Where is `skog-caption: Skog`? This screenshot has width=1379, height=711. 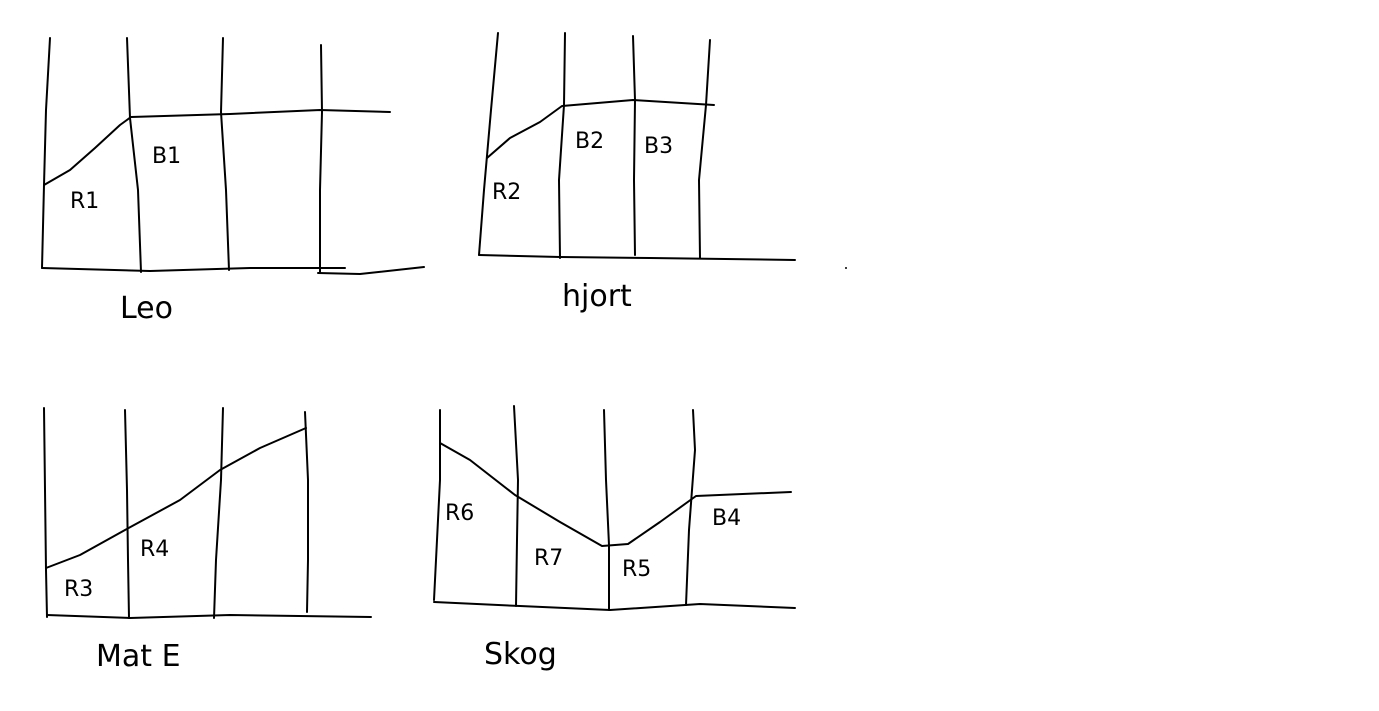
skog-caption: Skog is located at coordinates (520, 654).